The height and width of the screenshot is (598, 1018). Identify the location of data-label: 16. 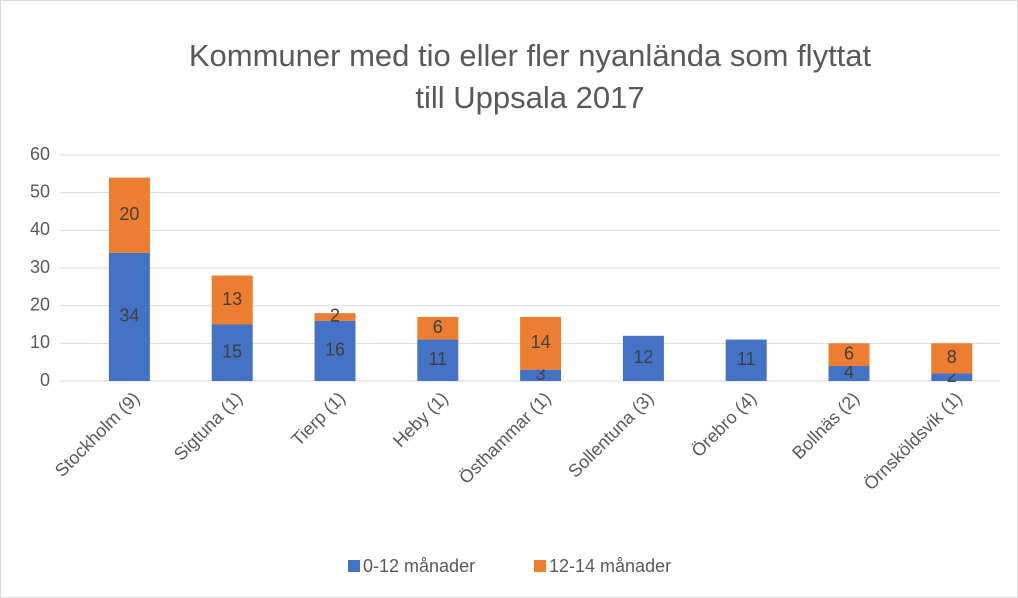
(335, 350).